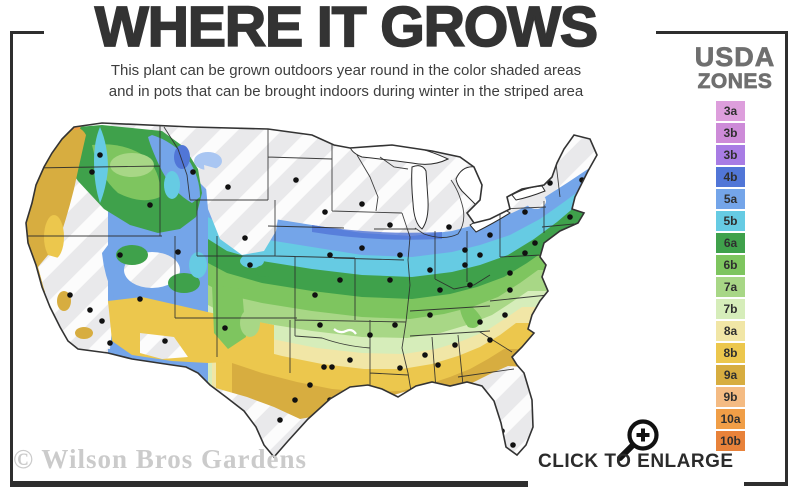 Image resolution: width=800 pixels, height=500 pixels. I want to click on frame-left-line, so click(11, 259).